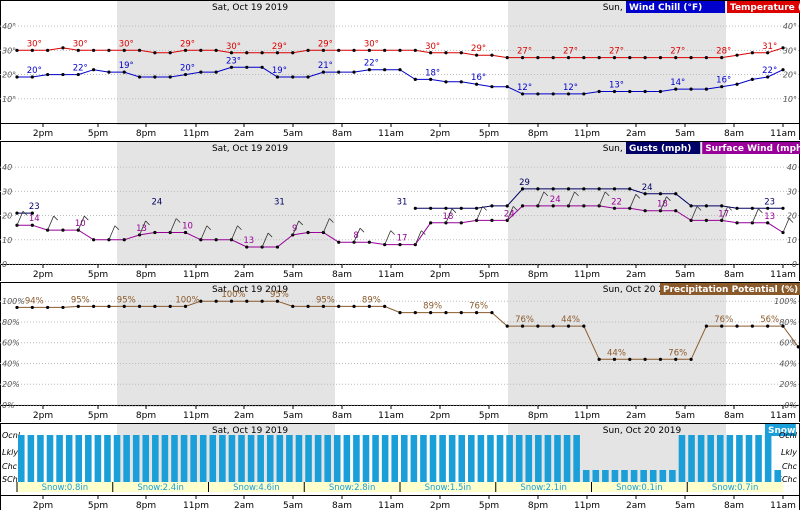 The width and height of the screenshot is (800, 514). I want to click on y-tick-label-right: 20°, so click(790, 75).